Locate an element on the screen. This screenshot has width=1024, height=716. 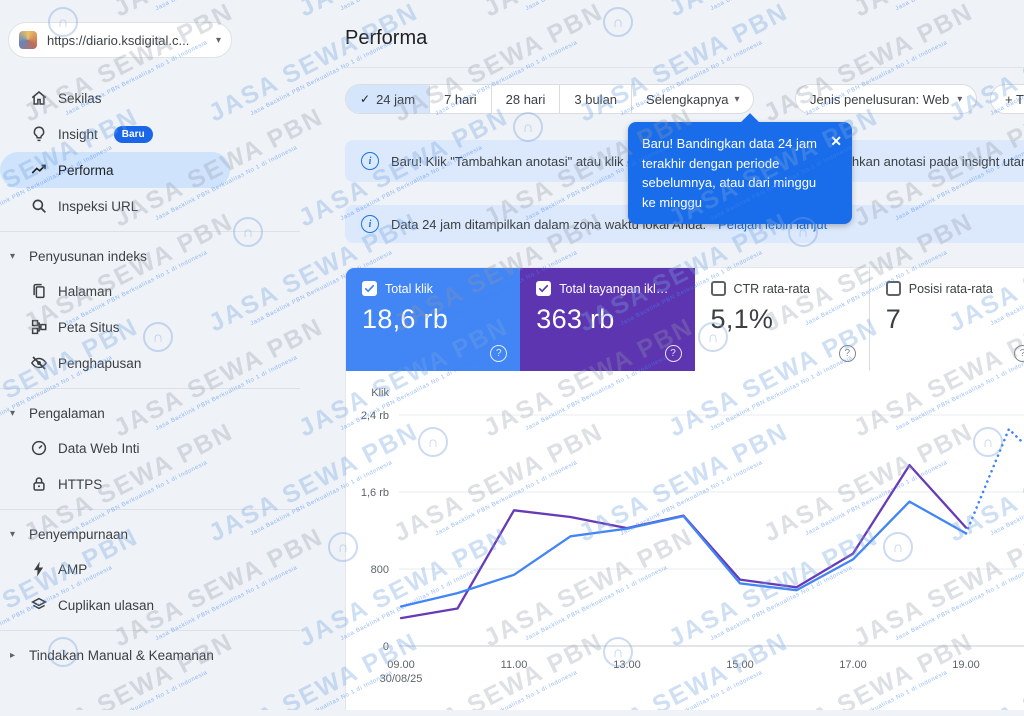
search-icon is located at coordinates (39, 206).